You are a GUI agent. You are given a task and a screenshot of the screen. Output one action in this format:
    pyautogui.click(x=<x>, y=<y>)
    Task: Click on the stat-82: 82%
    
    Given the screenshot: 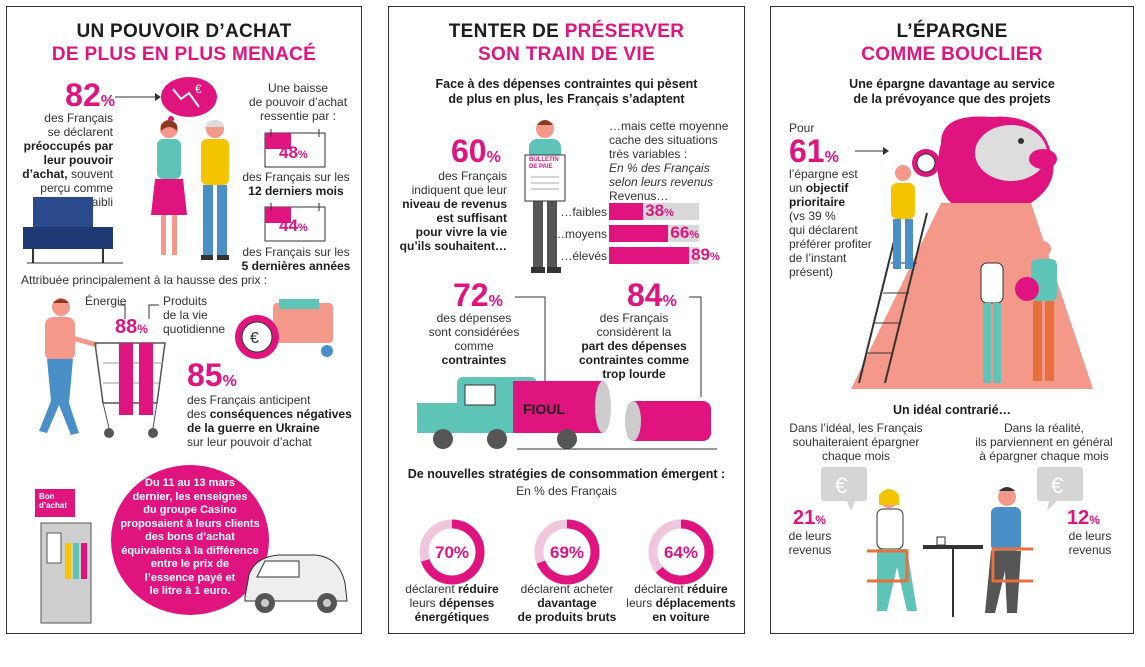 What is the action you would take?
    pyautogui.click(x=90, y=95)
    